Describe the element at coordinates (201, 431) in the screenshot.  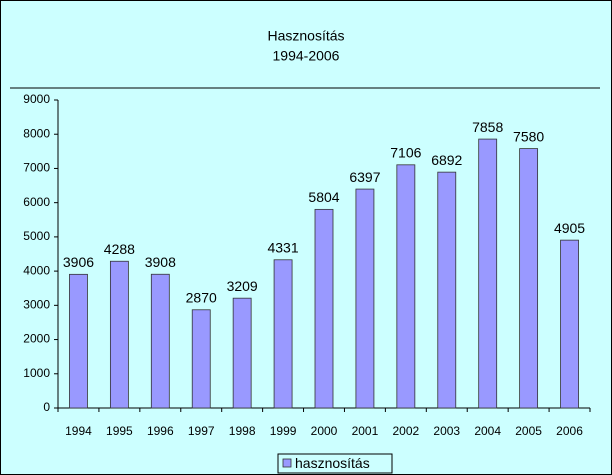
I see `x-tick-label: 1997` at that location.